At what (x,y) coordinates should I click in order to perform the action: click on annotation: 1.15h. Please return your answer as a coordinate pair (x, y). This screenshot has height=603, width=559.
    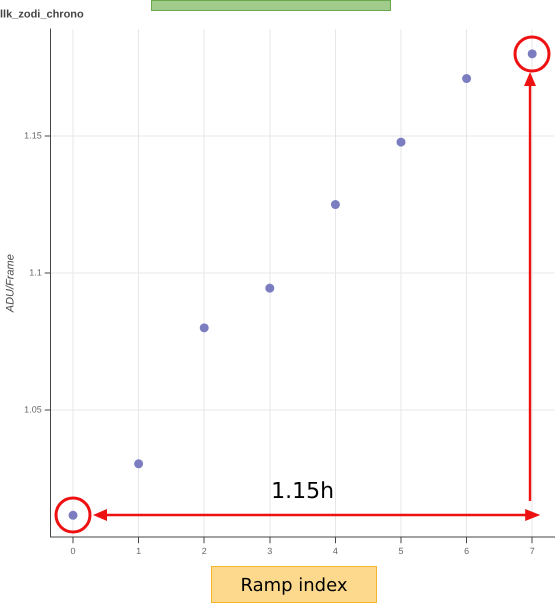
    Looking at the image, I should click on (303, 491).